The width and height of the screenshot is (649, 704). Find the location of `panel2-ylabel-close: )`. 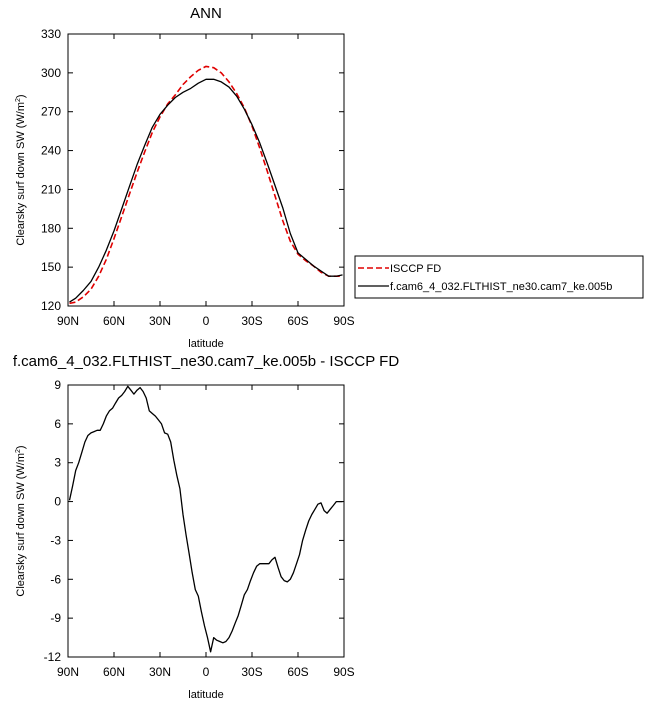

panel2-ylabel-close: ) is located at coordinates (21, 447).